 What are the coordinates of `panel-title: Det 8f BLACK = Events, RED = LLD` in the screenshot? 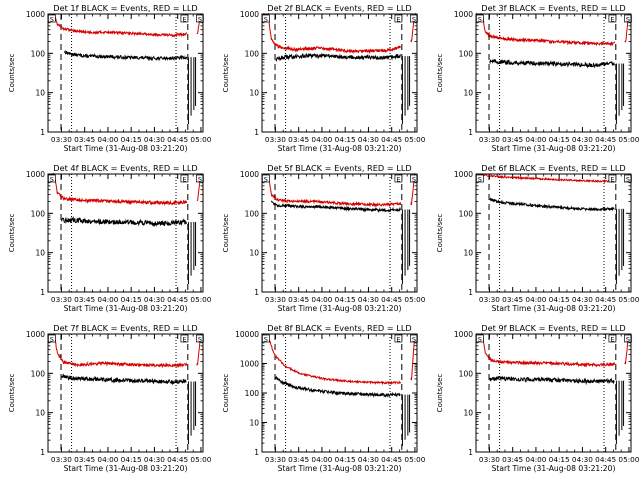 It's located at (339, 328).